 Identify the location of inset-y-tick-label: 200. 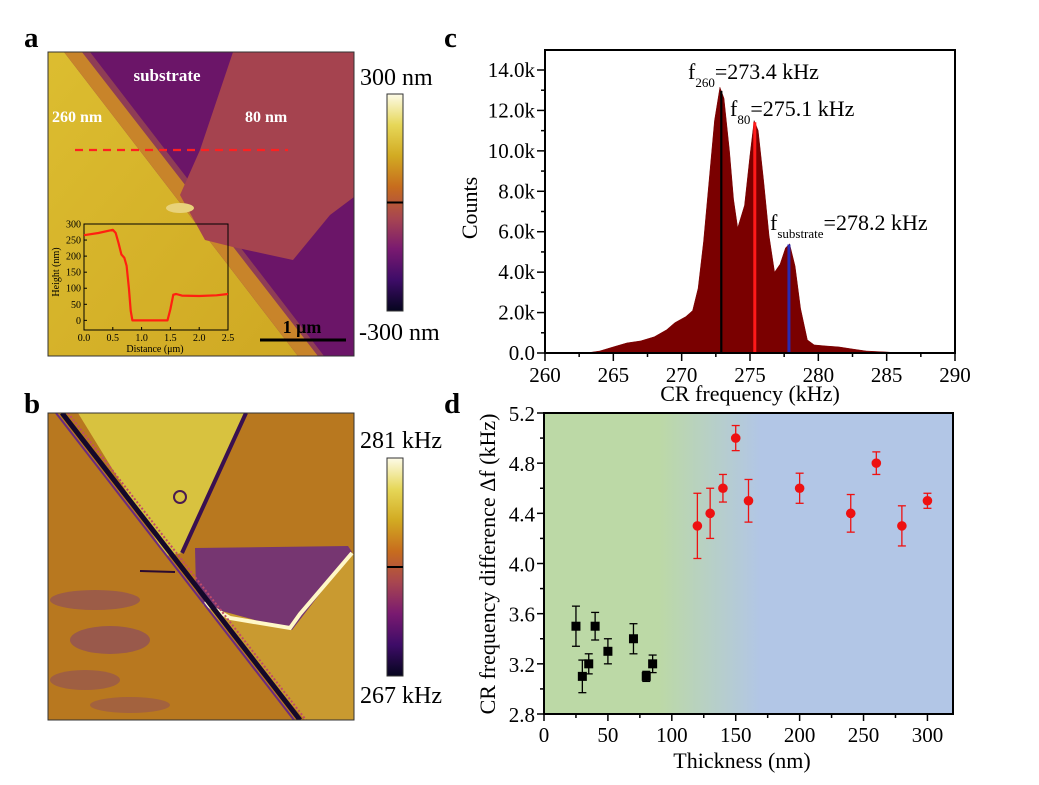
(73, 257).